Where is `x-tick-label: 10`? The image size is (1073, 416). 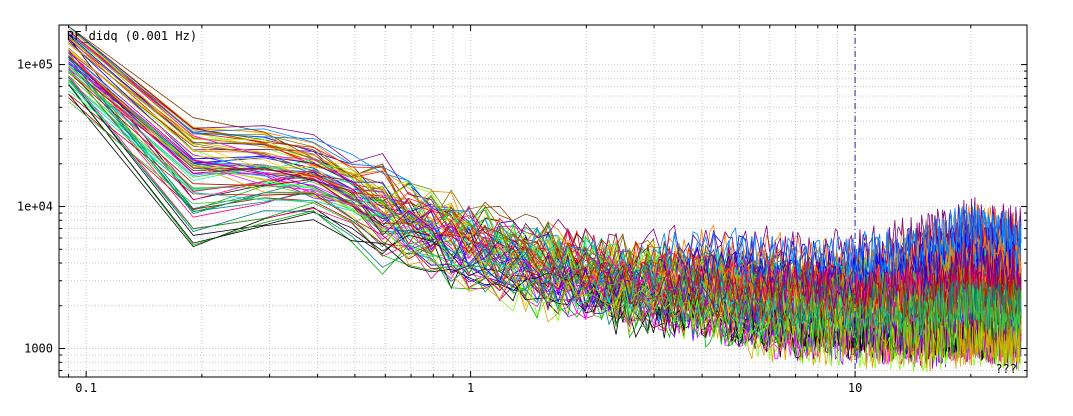
x-tick-label: 10 is located at coordinates (855, 388).